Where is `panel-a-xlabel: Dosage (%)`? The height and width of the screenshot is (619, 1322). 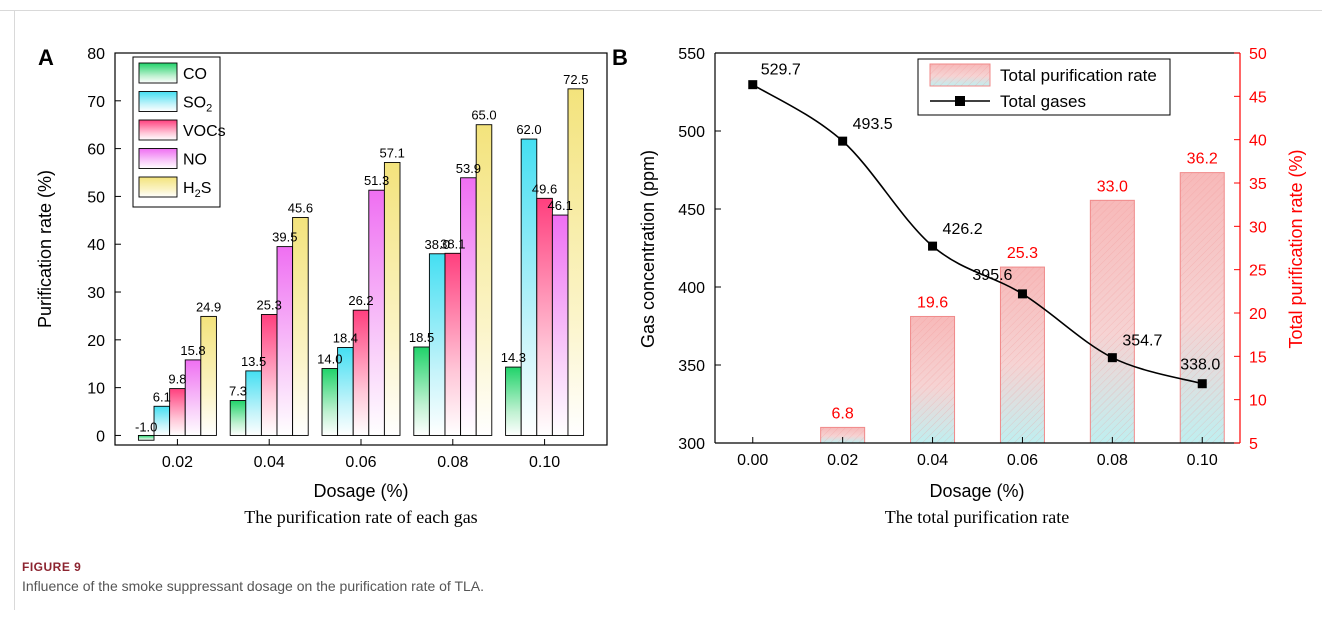
panel-a-xlabel: Dosage (%) is located at coordinates (360, 491).